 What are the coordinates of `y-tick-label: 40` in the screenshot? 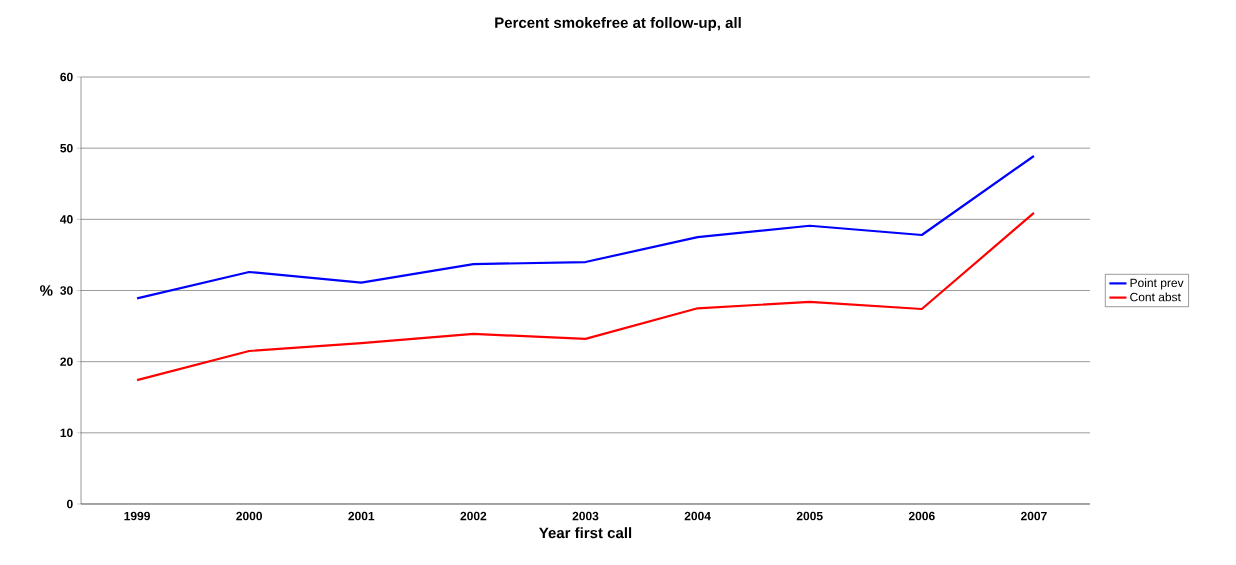 It's located at (66, 219).